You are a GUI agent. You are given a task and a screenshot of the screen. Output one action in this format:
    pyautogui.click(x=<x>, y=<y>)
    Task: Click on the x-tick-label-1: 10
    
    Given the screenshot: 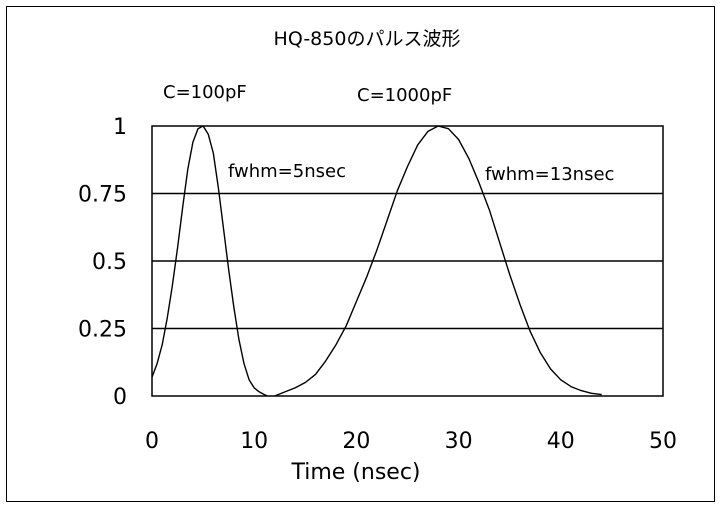 What is the action you would take?
    pyautogui.click(x=254, y=441)
    